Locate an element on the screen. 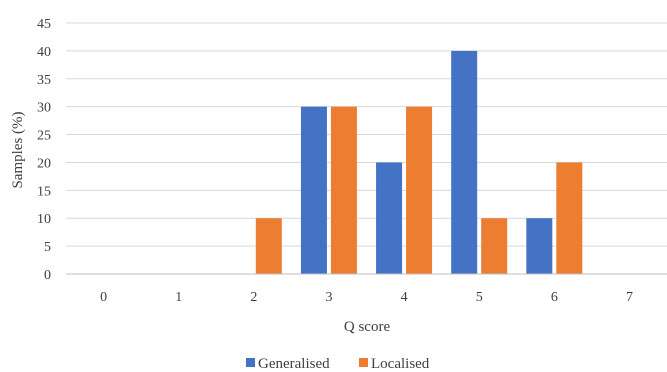 This screenshot has width=667, height=372. y-axis-ticks: 0 5 10 15 20 25 30 35 40 45 is located at coordinates (44, 150).